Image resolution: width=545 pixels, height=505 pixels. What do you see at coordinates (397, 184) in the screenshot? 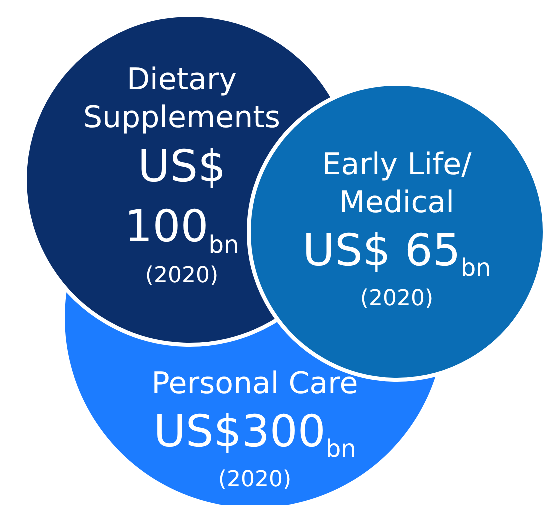
I see `category-label: Early Life/ Medical` at bounding box center [397, 184].